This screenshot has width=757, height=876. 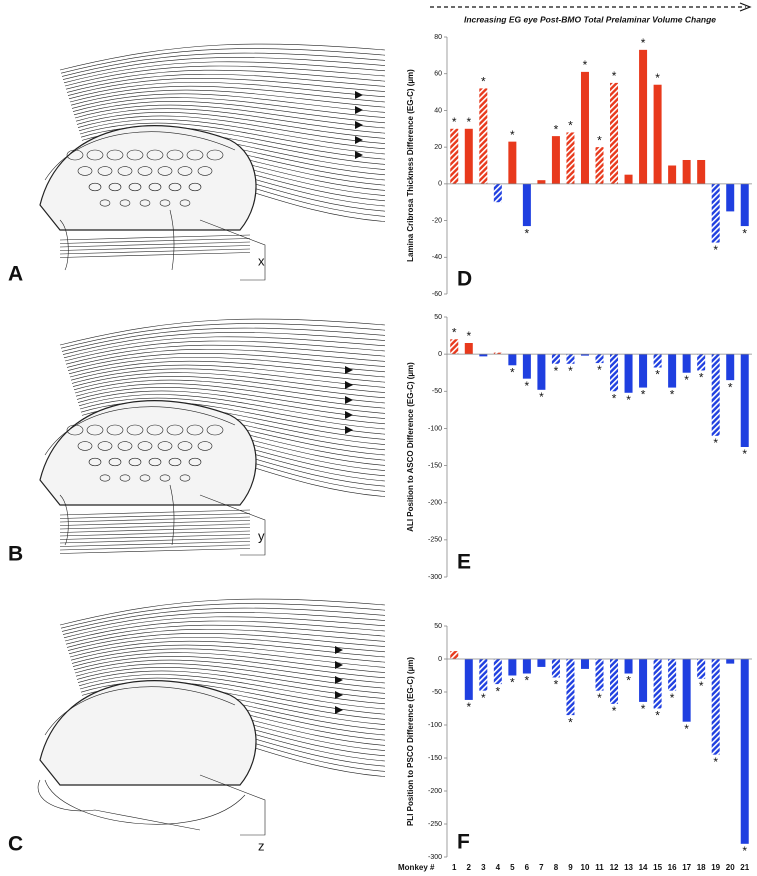 I want to click on measure-label: y, so click(x=261, y=535).